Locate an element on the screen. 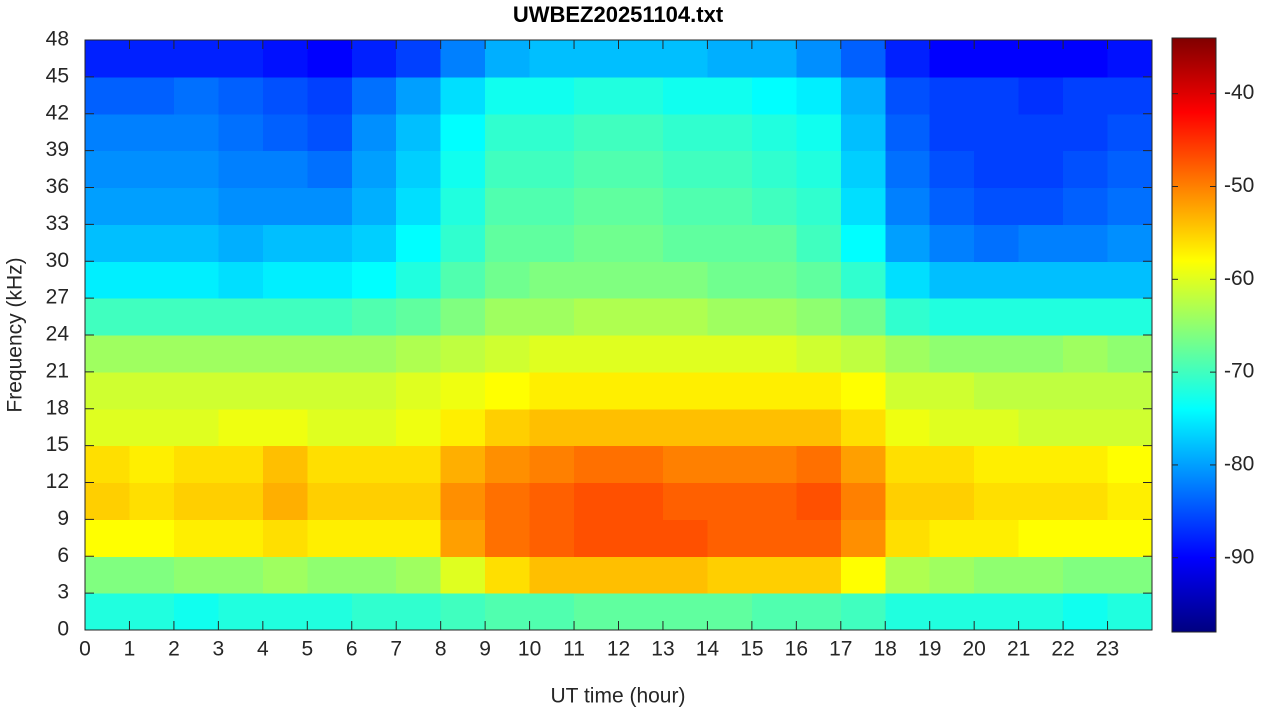 Image resolution: width=1264 pixels, height=715 pixels. x-axis-label: UT time (hour) is located at coordinates (618, 696).